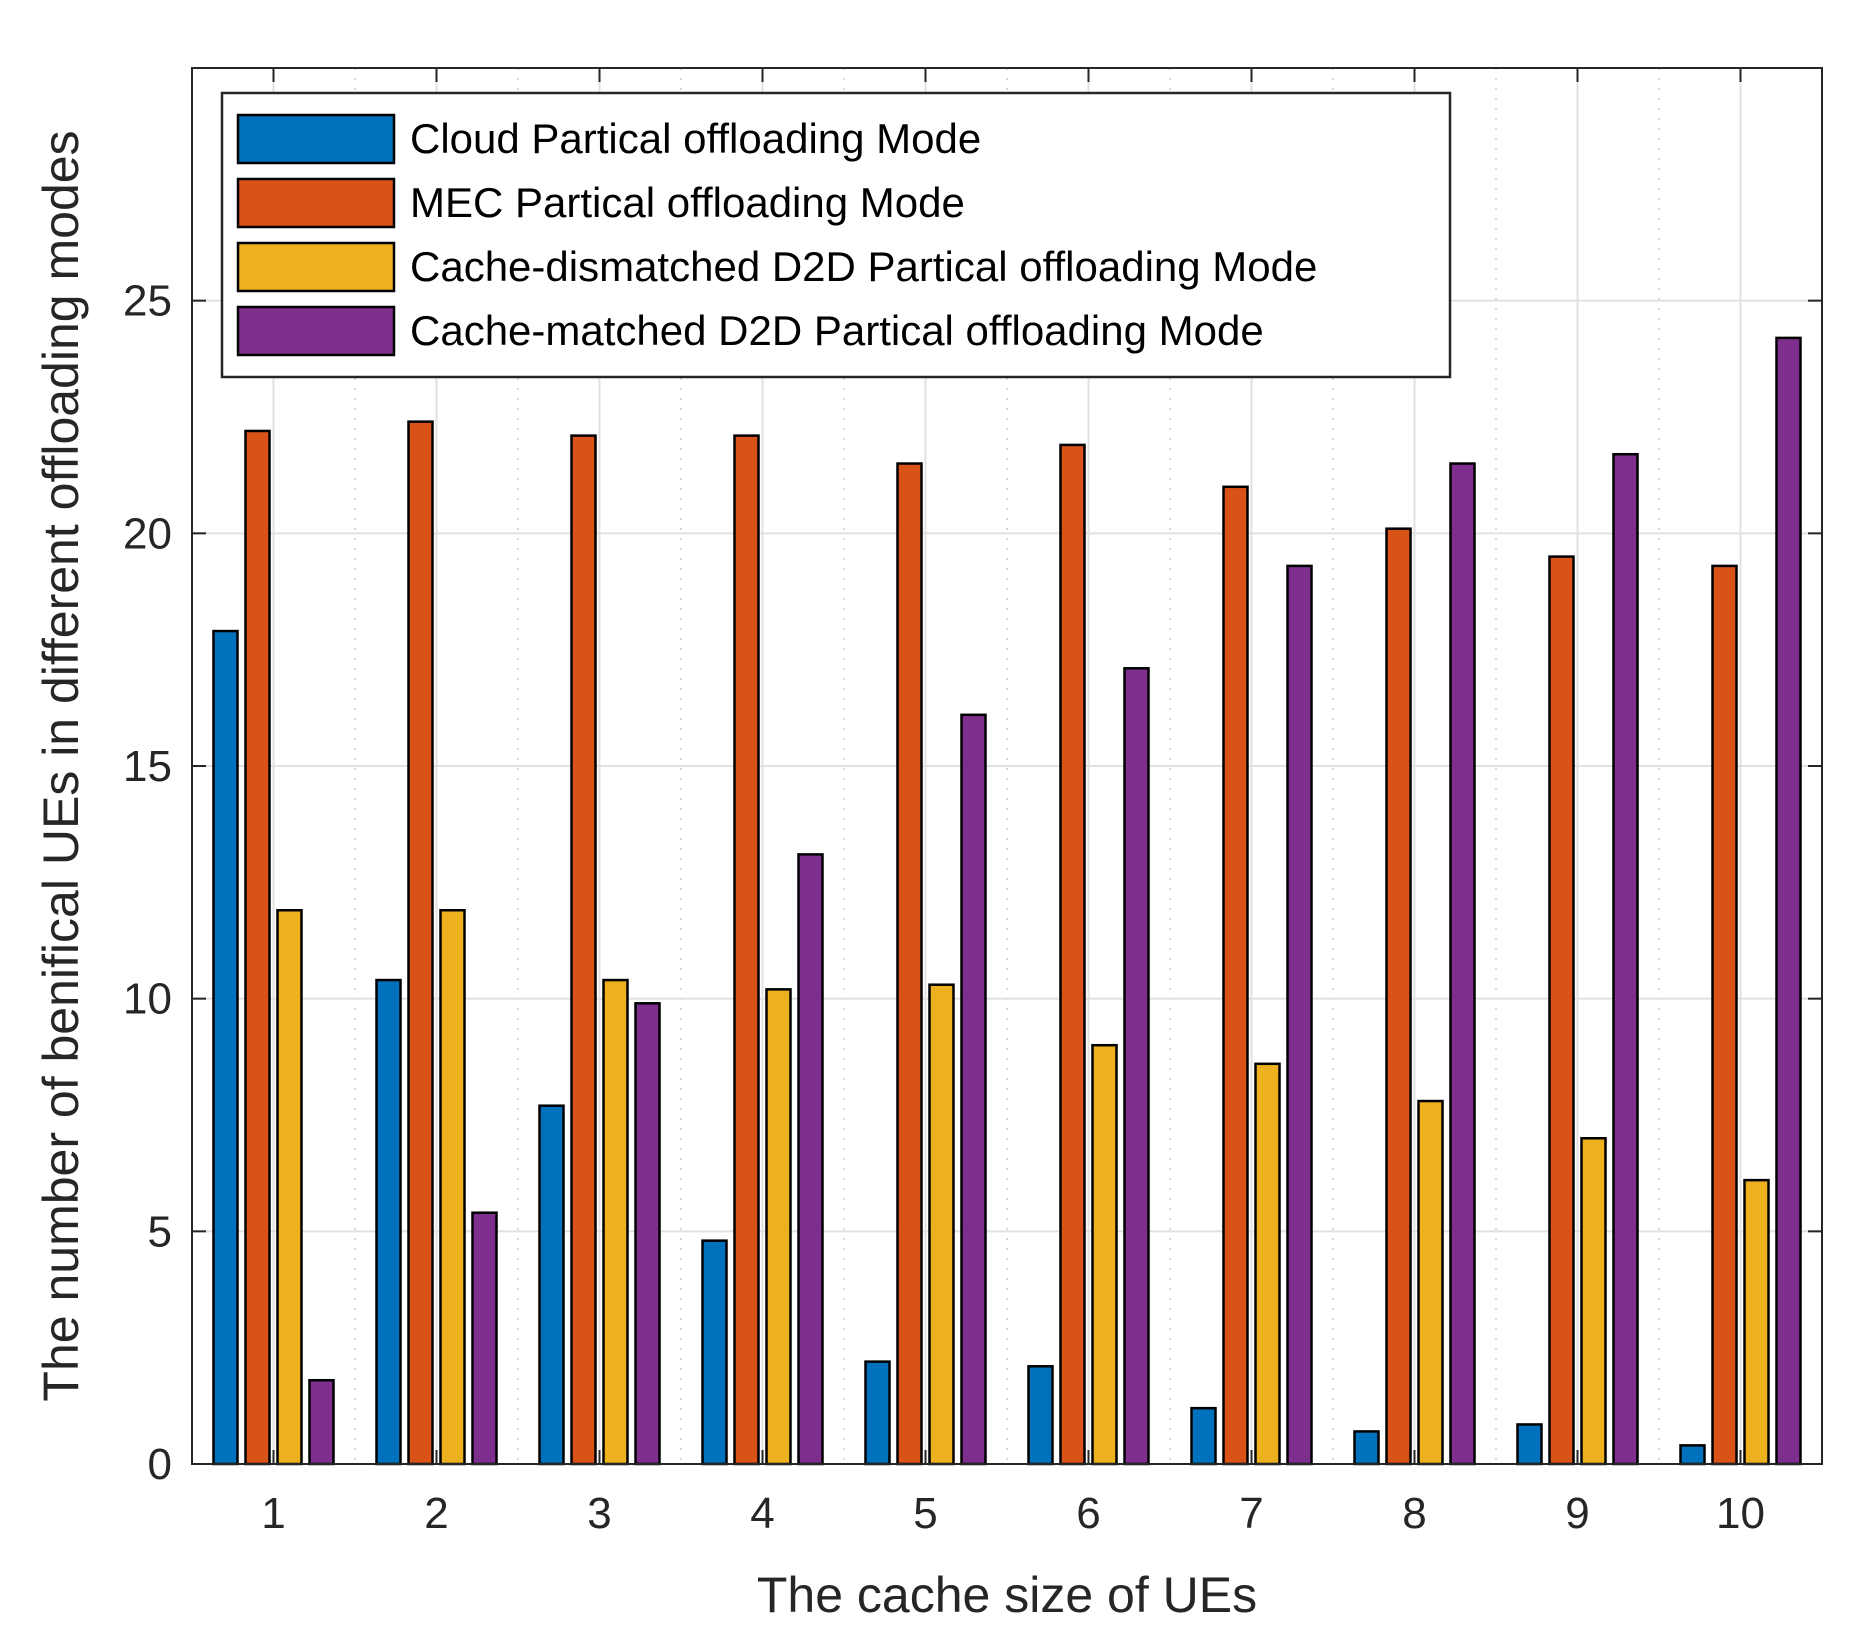  I want to click on y-tick-label: 0, so click(160, 1464).